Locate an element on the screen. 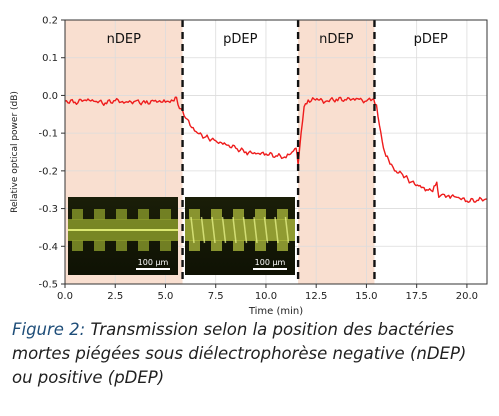  region-label-3: pDEP is located at coordinates (431, 39).